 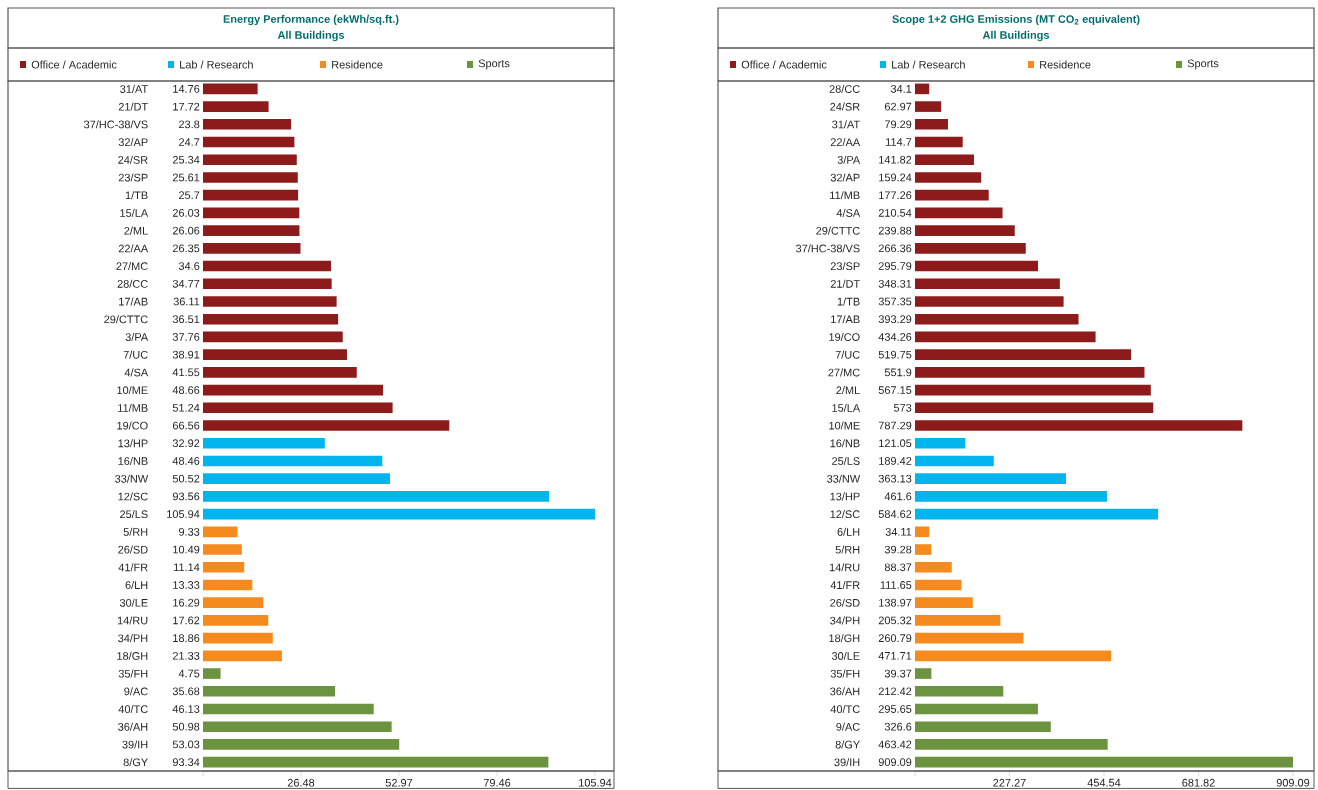 What do you see at coordinates (846, 124) in the screenshot?
I see `y-tick-label: 31/AT` at bounding box center [846, 124].